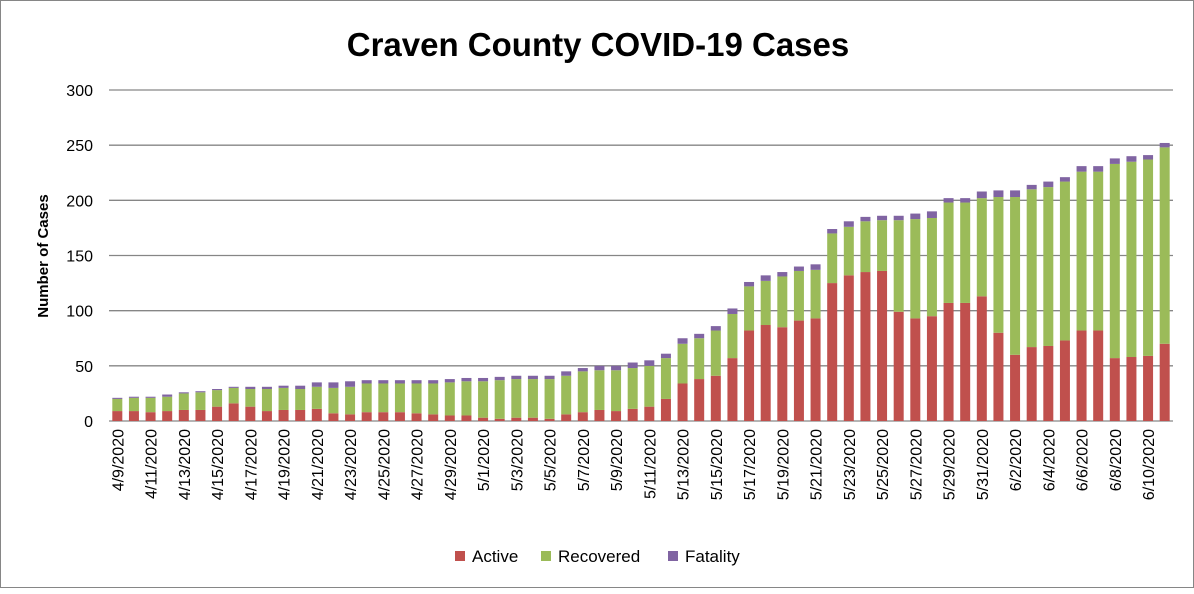 The height and width of the screenshot is (594, 1194). I want to click on bar-fatality-4-9-2020, so click(117, 398).